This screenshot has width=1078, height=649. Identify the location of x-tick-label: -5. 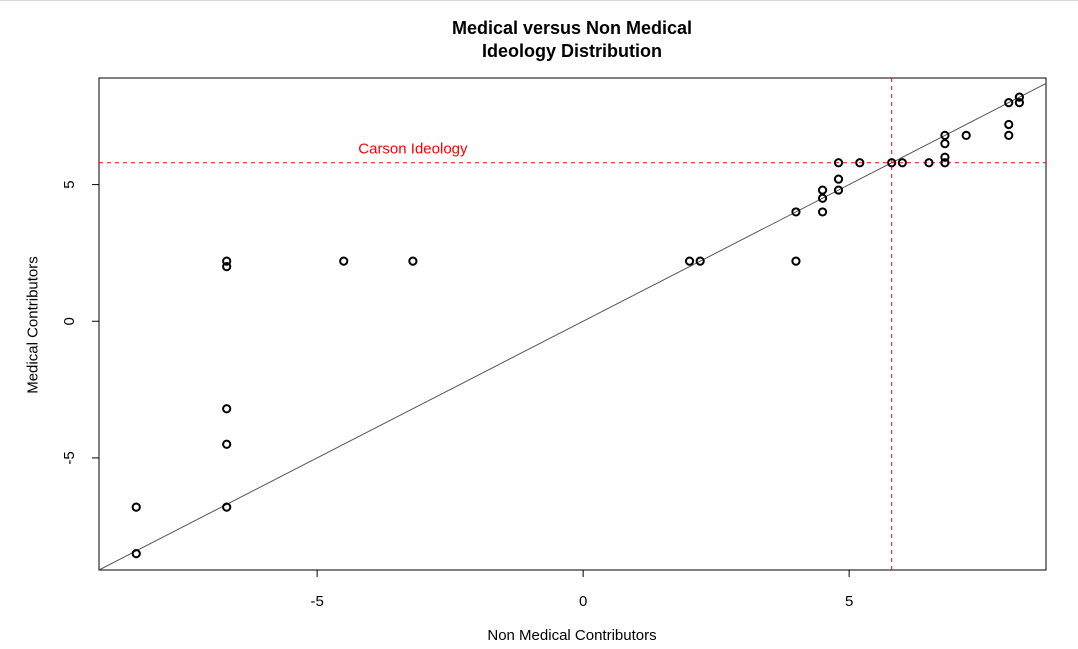
(316, 601).